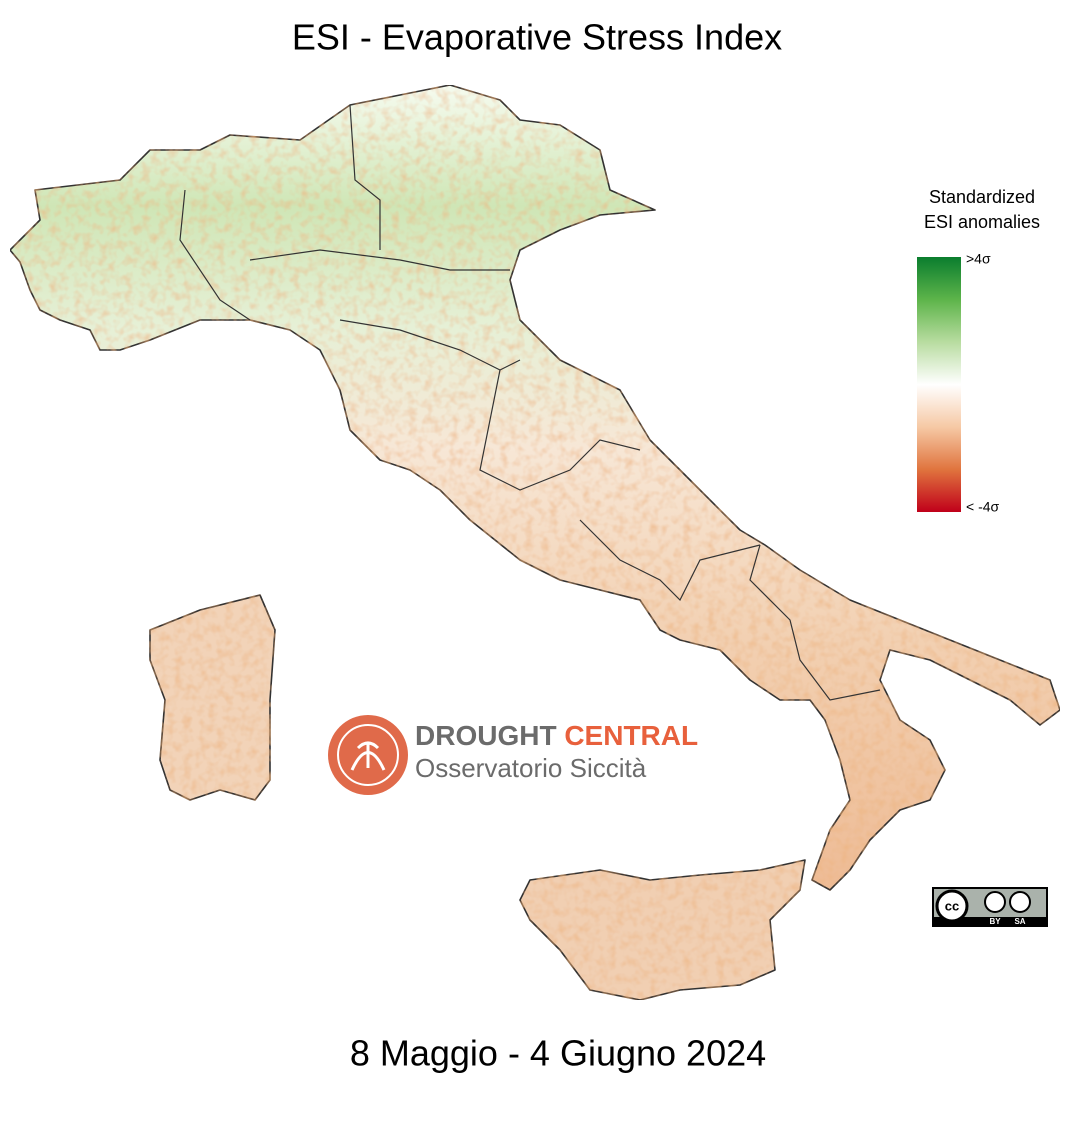 The image size is (1075, 1125). What do you see at coordinates (995, 921) in the screenshot?
I see `by-label: BY` at bounding box center [995, 921].